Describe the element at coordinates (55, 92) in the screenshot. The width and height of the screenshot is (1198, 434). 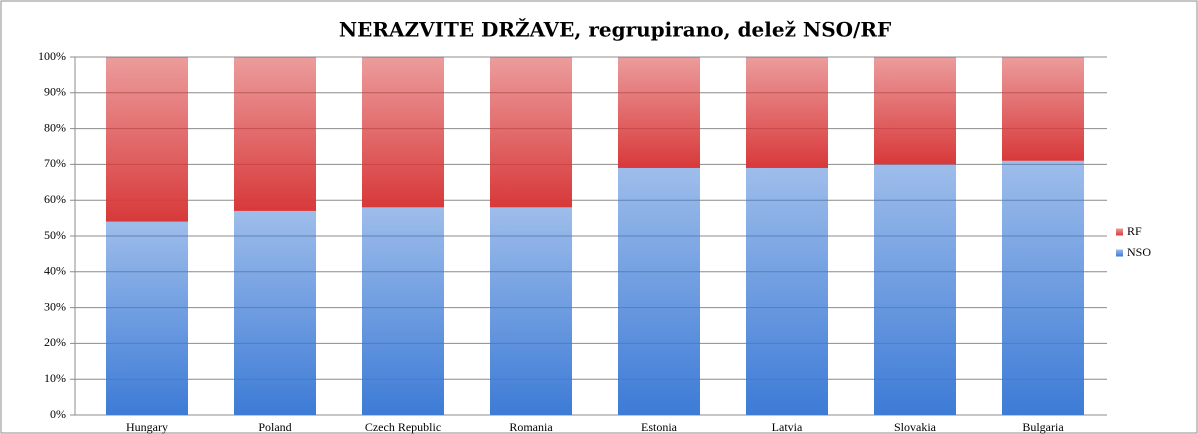
I see `y-tick-label: 90%` at that location.